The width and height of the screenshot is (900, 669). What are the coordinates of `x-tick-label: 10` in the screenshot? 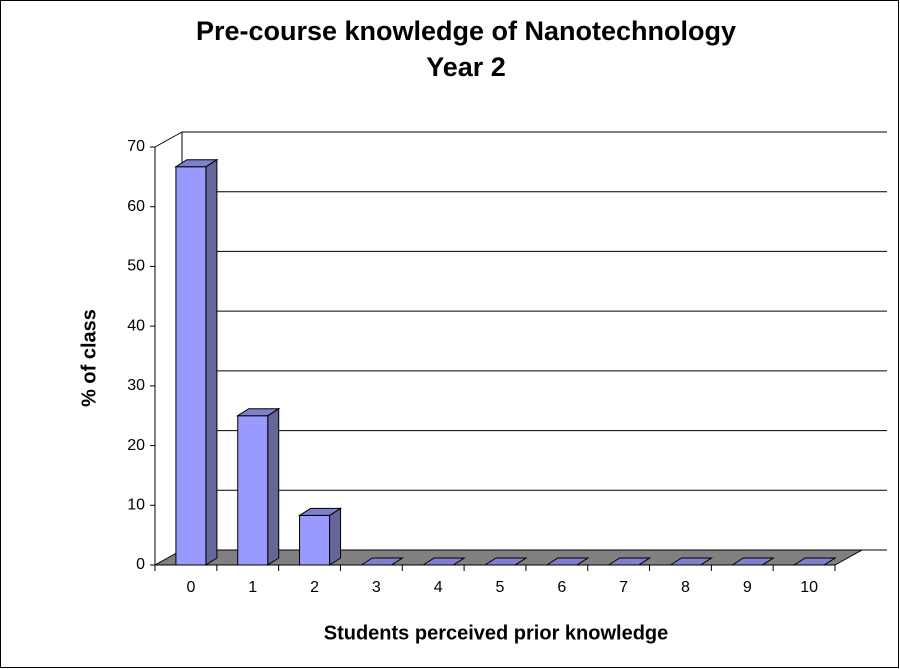 It's located at (809, 587).